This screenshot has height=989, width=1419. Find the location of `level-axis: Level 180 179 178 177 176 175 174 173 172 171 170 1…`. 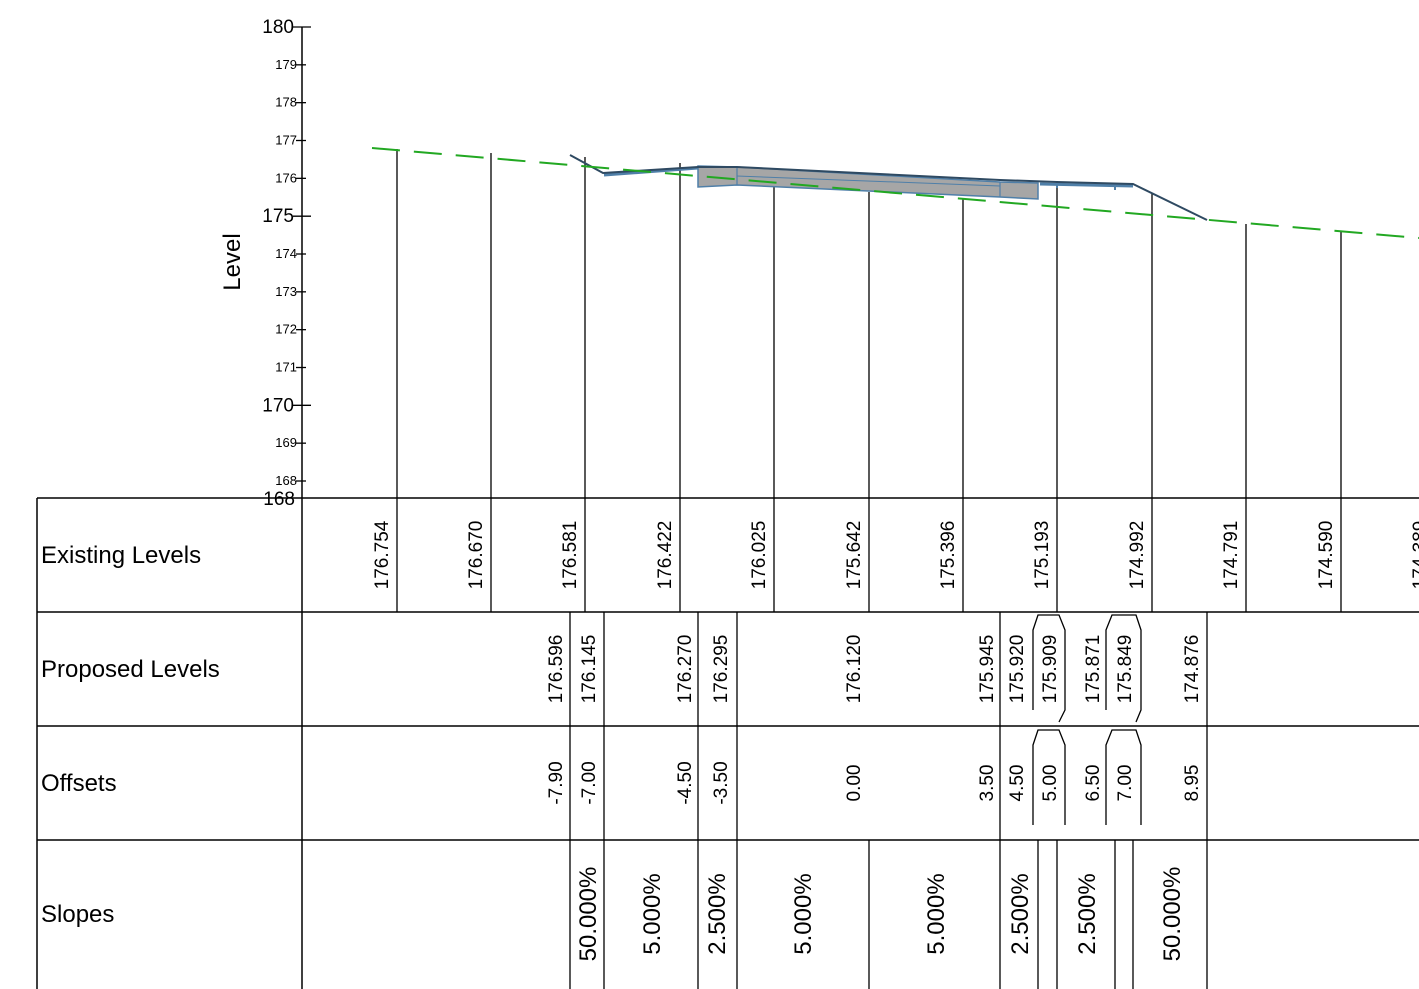

level-axis: Level 180 179 178 177 176 175 174 173 172 171 170 1… is located at coordinates (265, 263).